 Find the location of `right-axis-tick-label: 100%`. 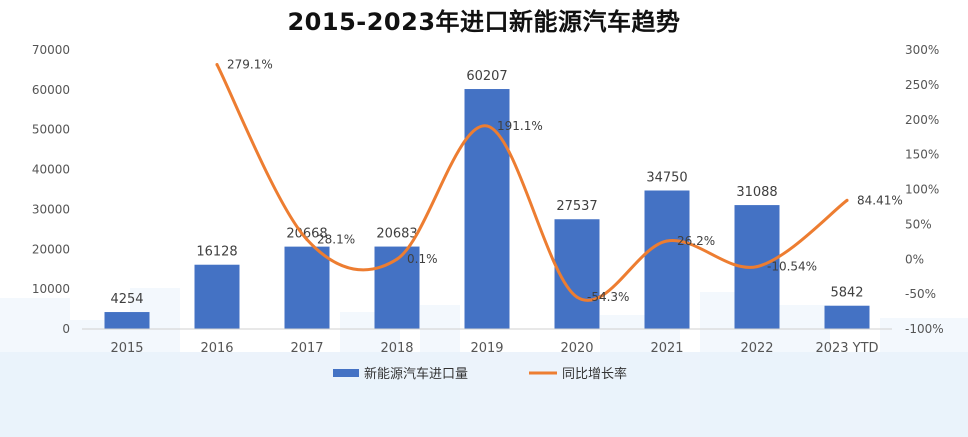

right-axis-tick-label: 100% is located at coordinates (922, 190).